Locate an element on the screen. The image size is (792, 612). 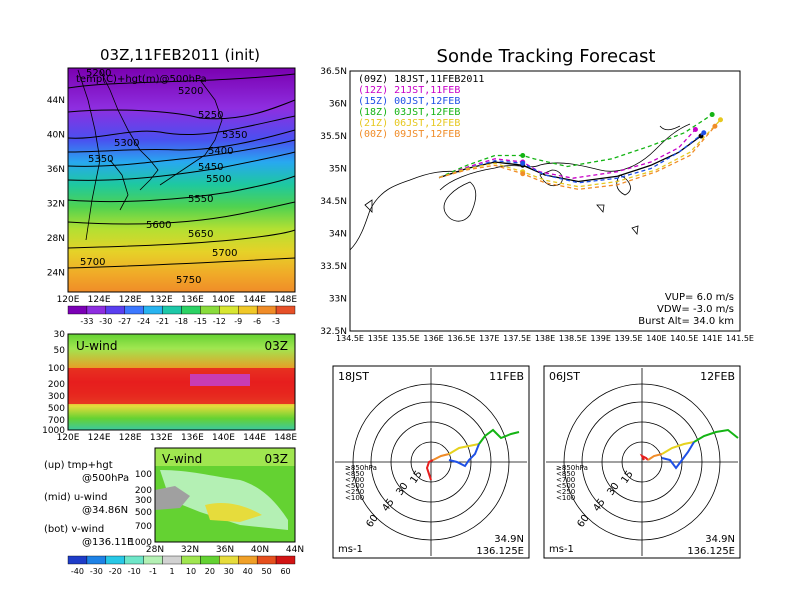
colorbar-label: -27 is located at coordinates (124, 321).